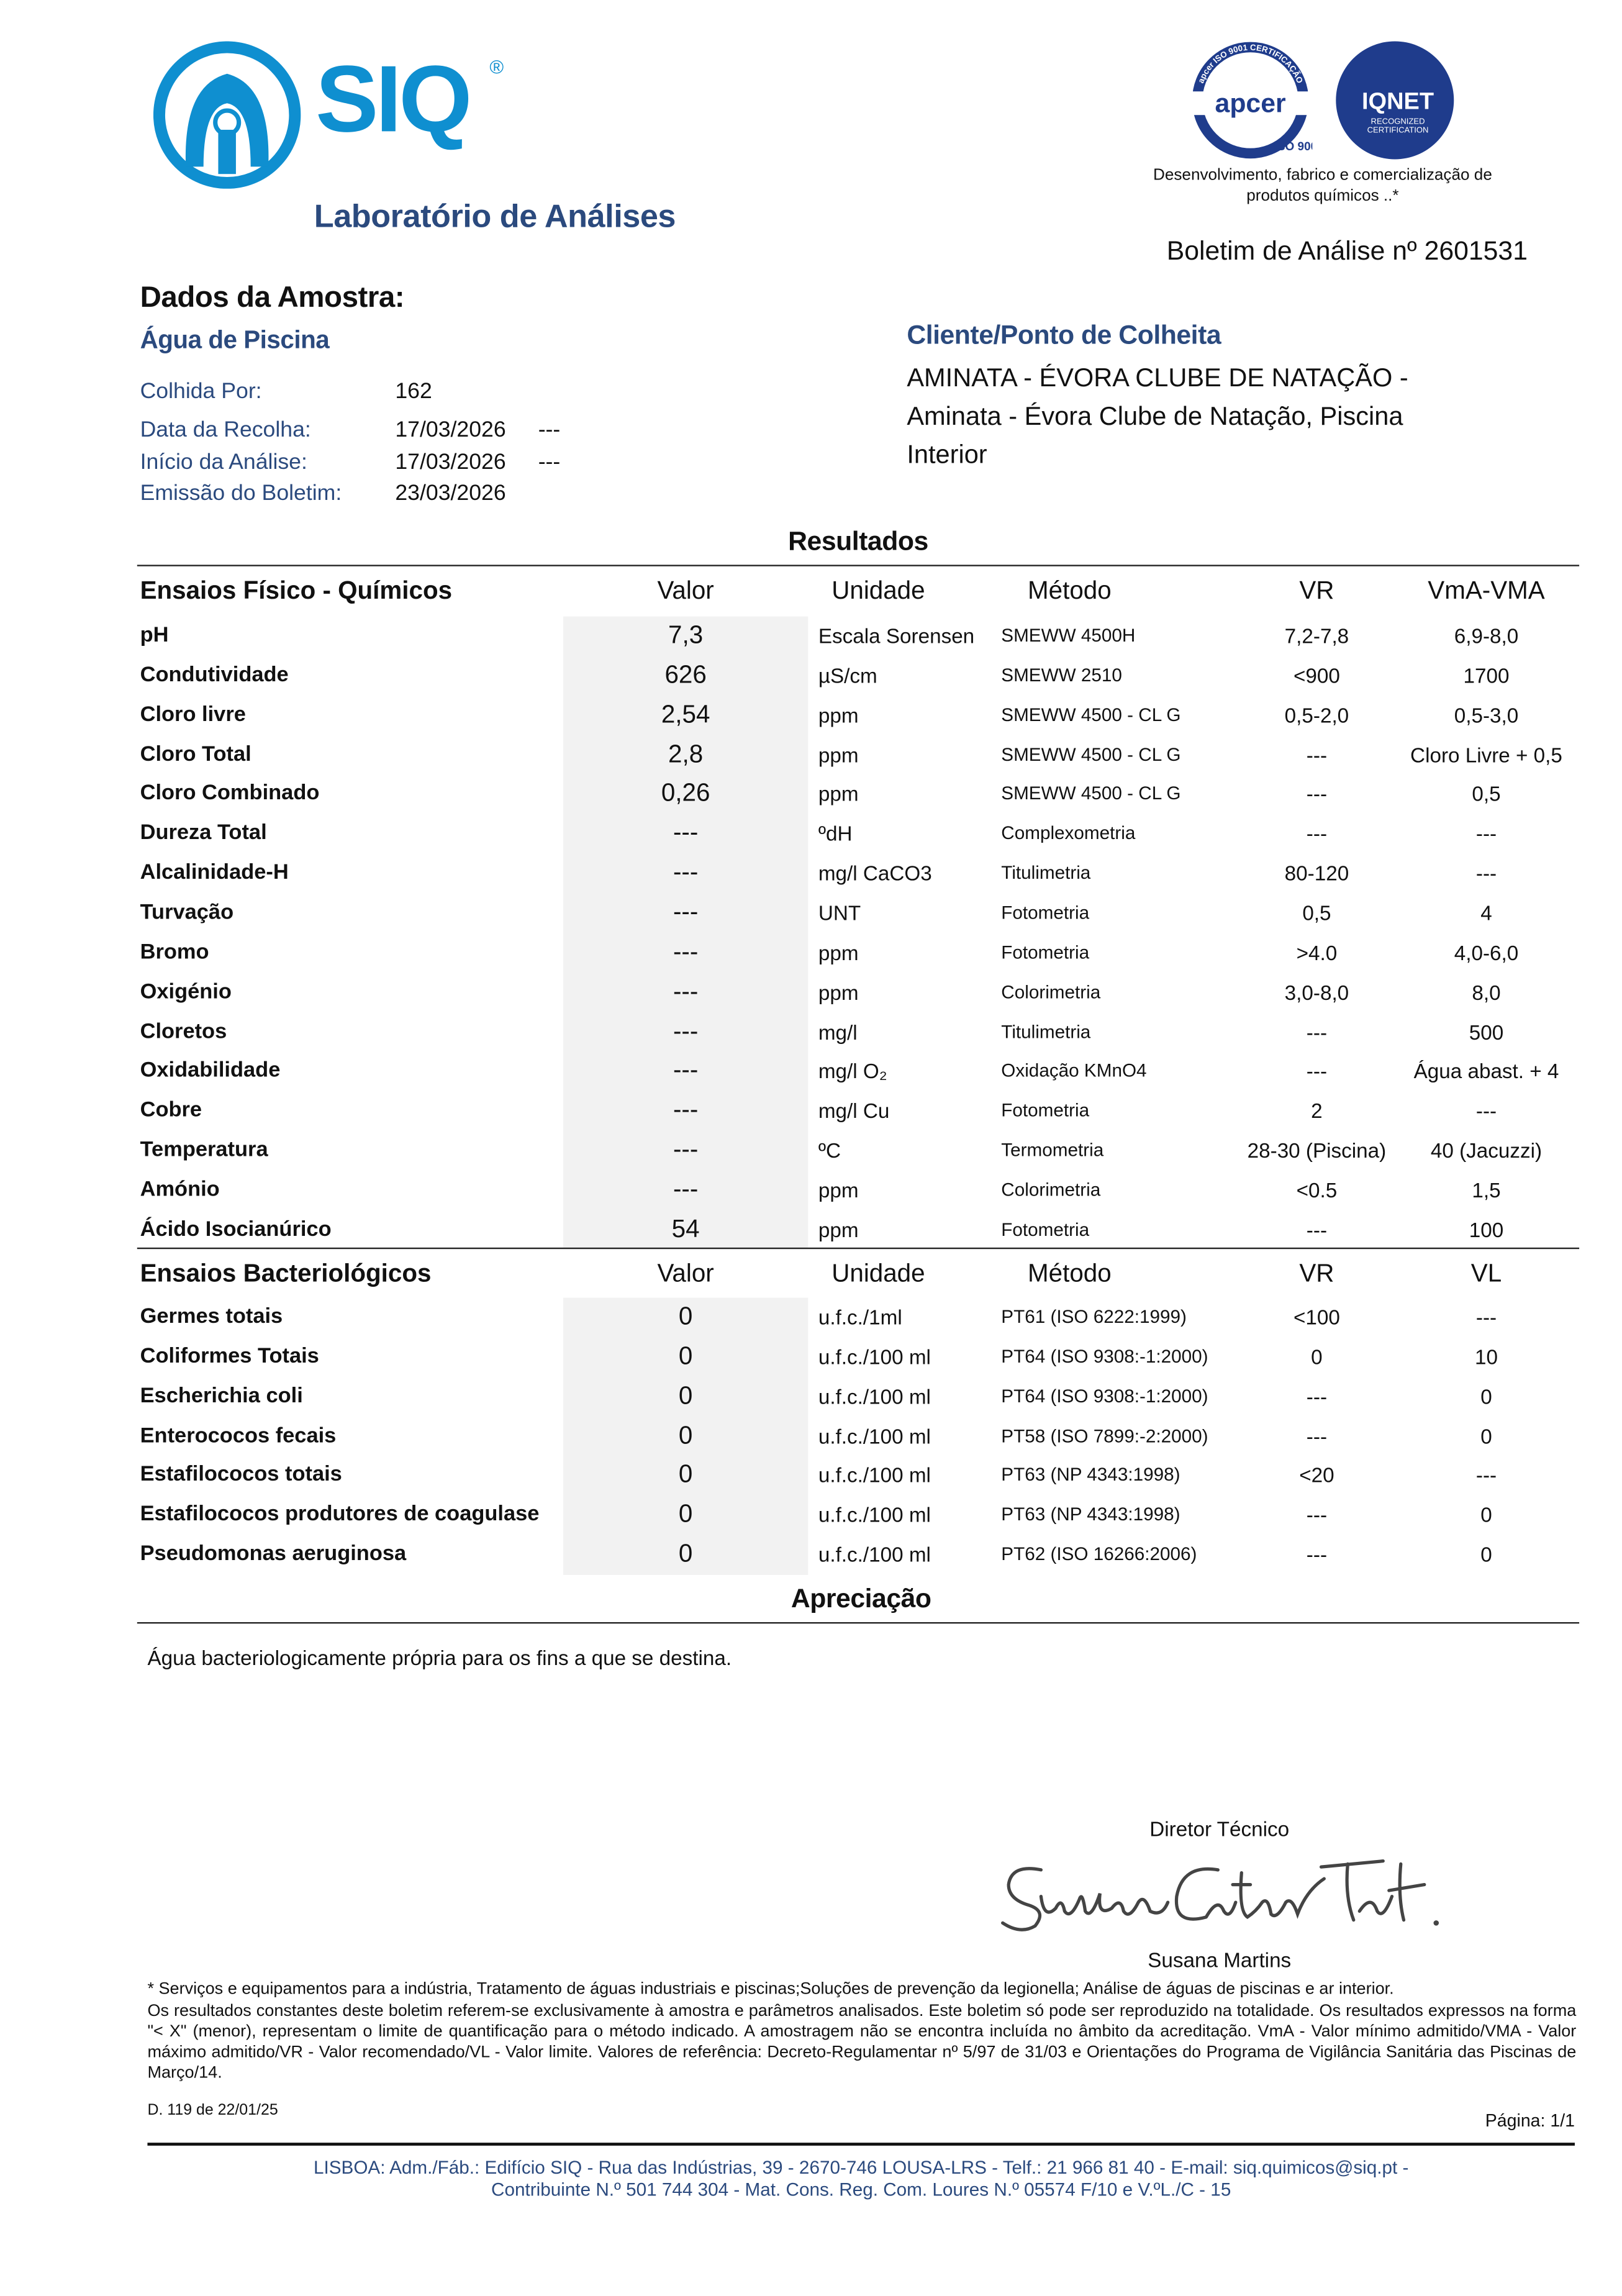  I want to click on bulletin-number: Boletim de Análise nº 2601531, so click(1347, 251).